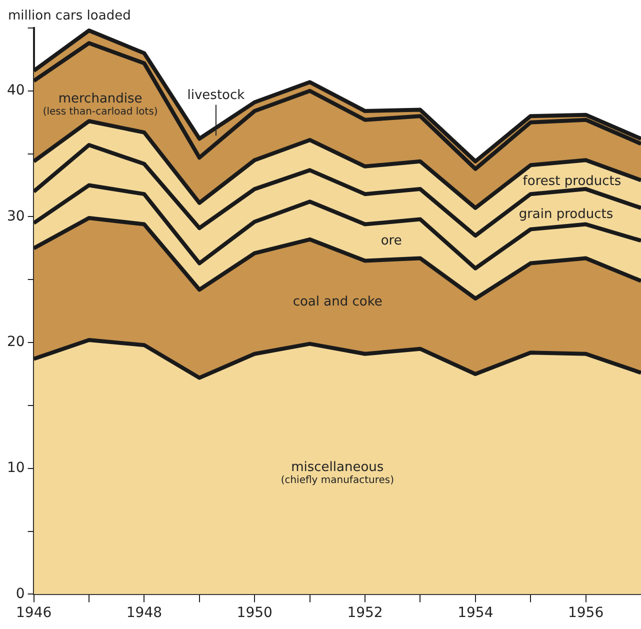 The width and height of the screenshot is (641, 629). Describe the element at coordinates (476, 613) in the screenshot. I see `x-tick-label: 1954` at that location.